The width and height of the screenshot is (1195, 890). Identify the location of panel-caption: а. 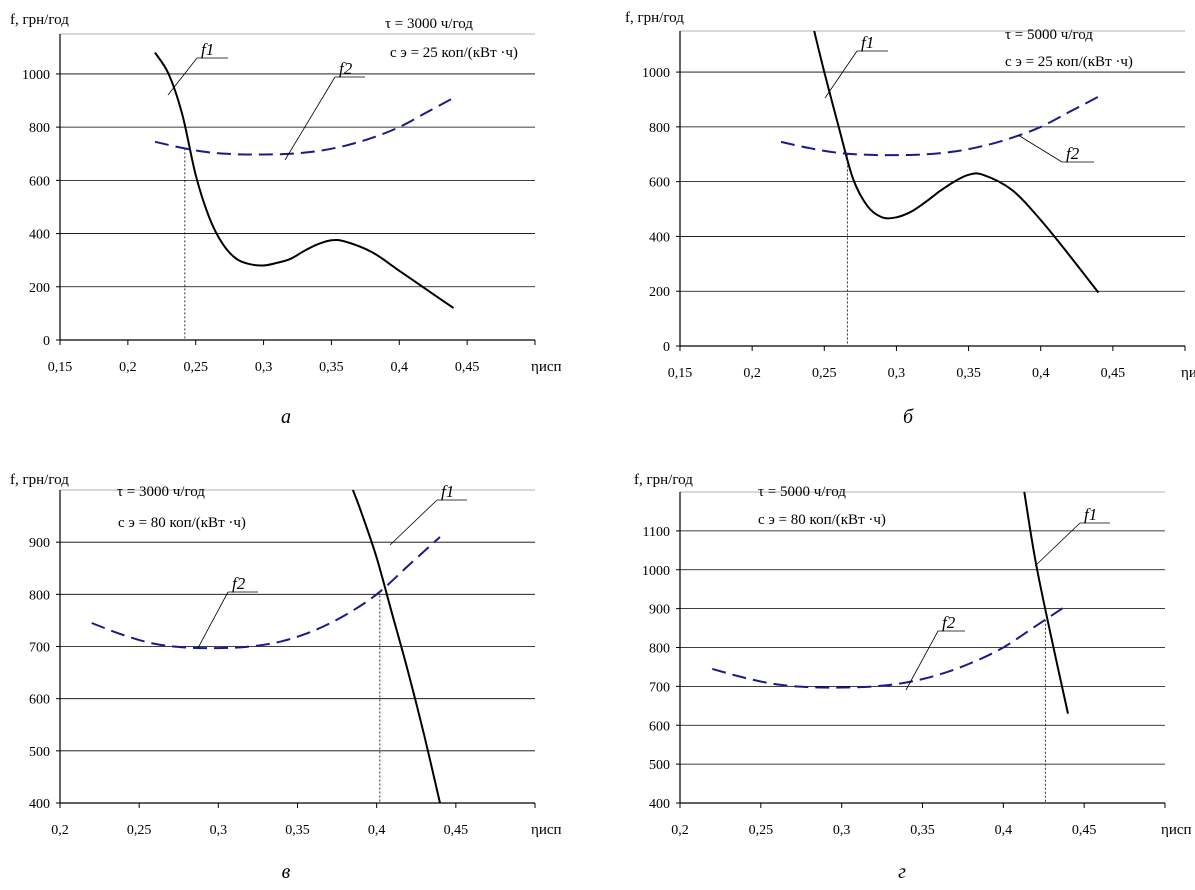
(286, 417).